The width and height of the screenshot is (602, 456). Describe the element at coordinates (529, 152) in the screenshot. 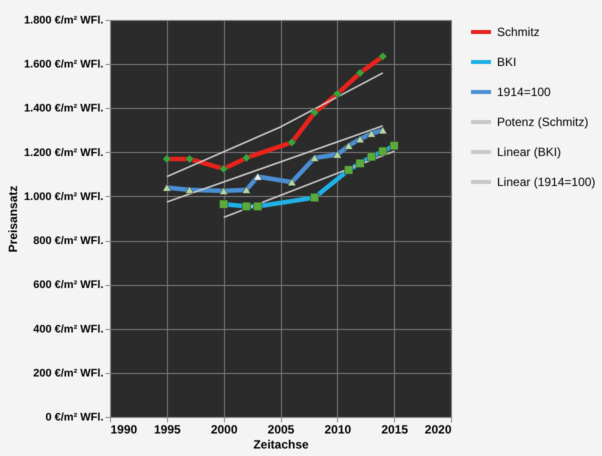

I see `legend-label: Linear (BKI)` at that location.